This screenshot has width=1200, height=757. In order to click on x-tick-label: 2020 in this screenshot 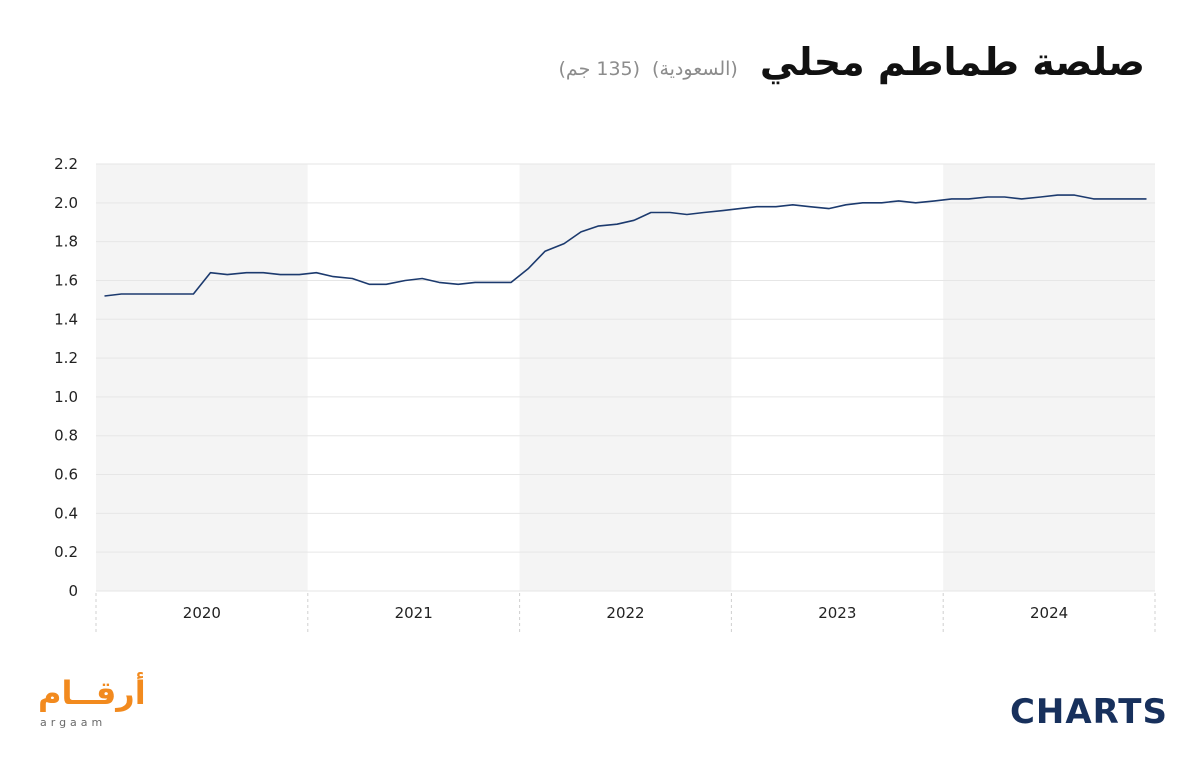, I will do `click(202, 613)`.